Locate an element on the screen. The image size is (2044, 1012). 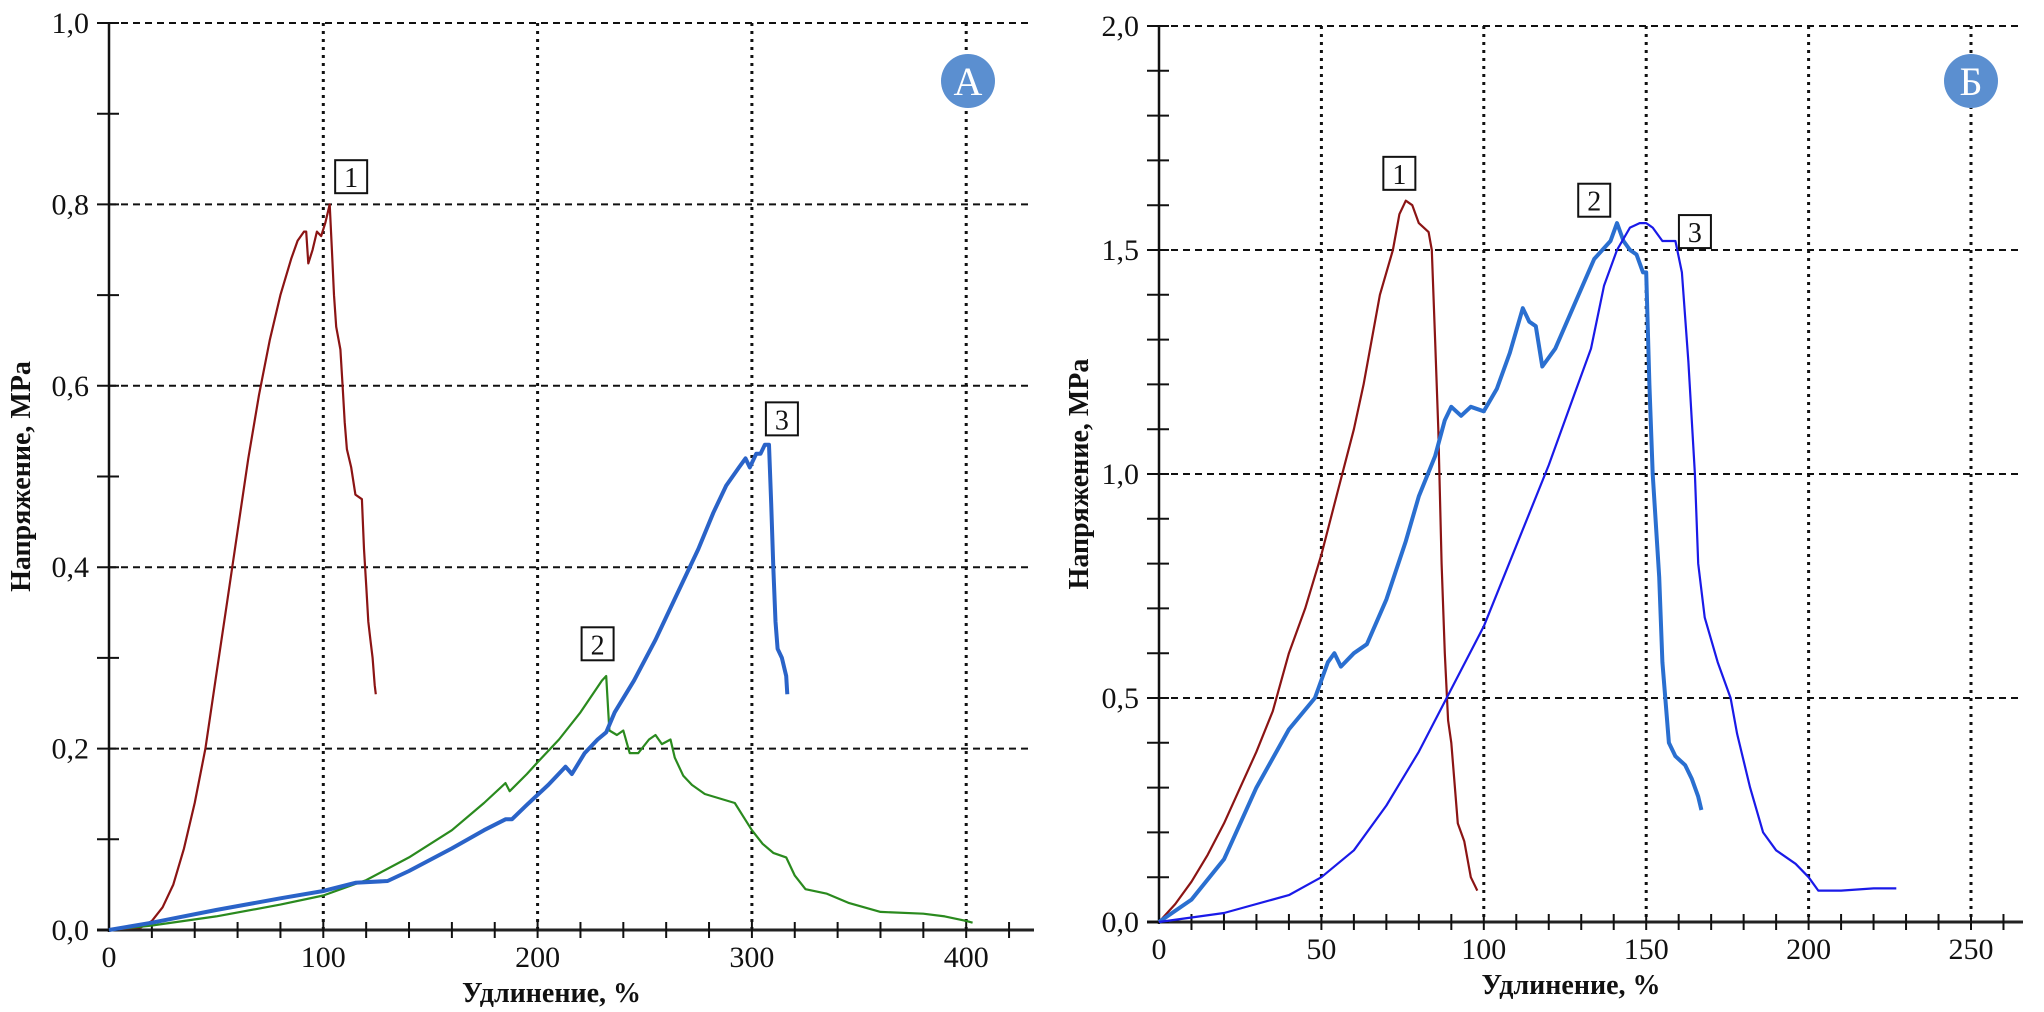
panel-badge-letter: Б is located at coordinates (1971, 81).